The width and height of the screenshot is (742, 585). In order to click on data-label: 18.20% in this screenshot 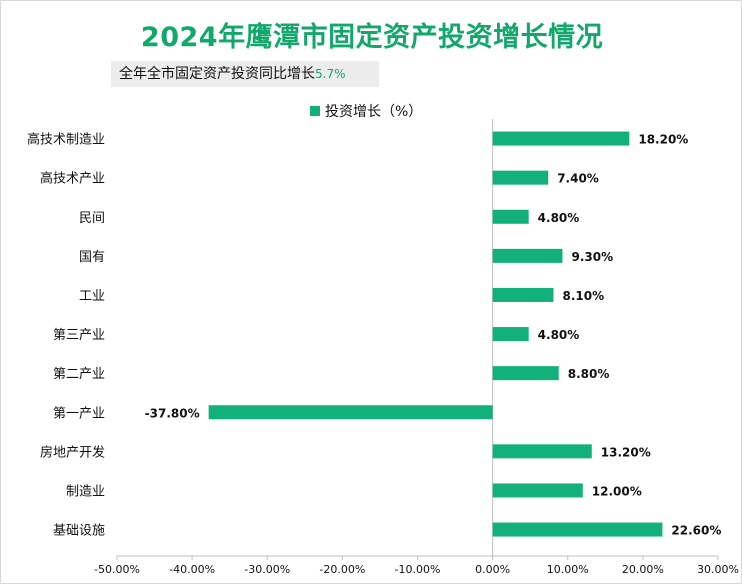, I will do `click(663, 140)`.